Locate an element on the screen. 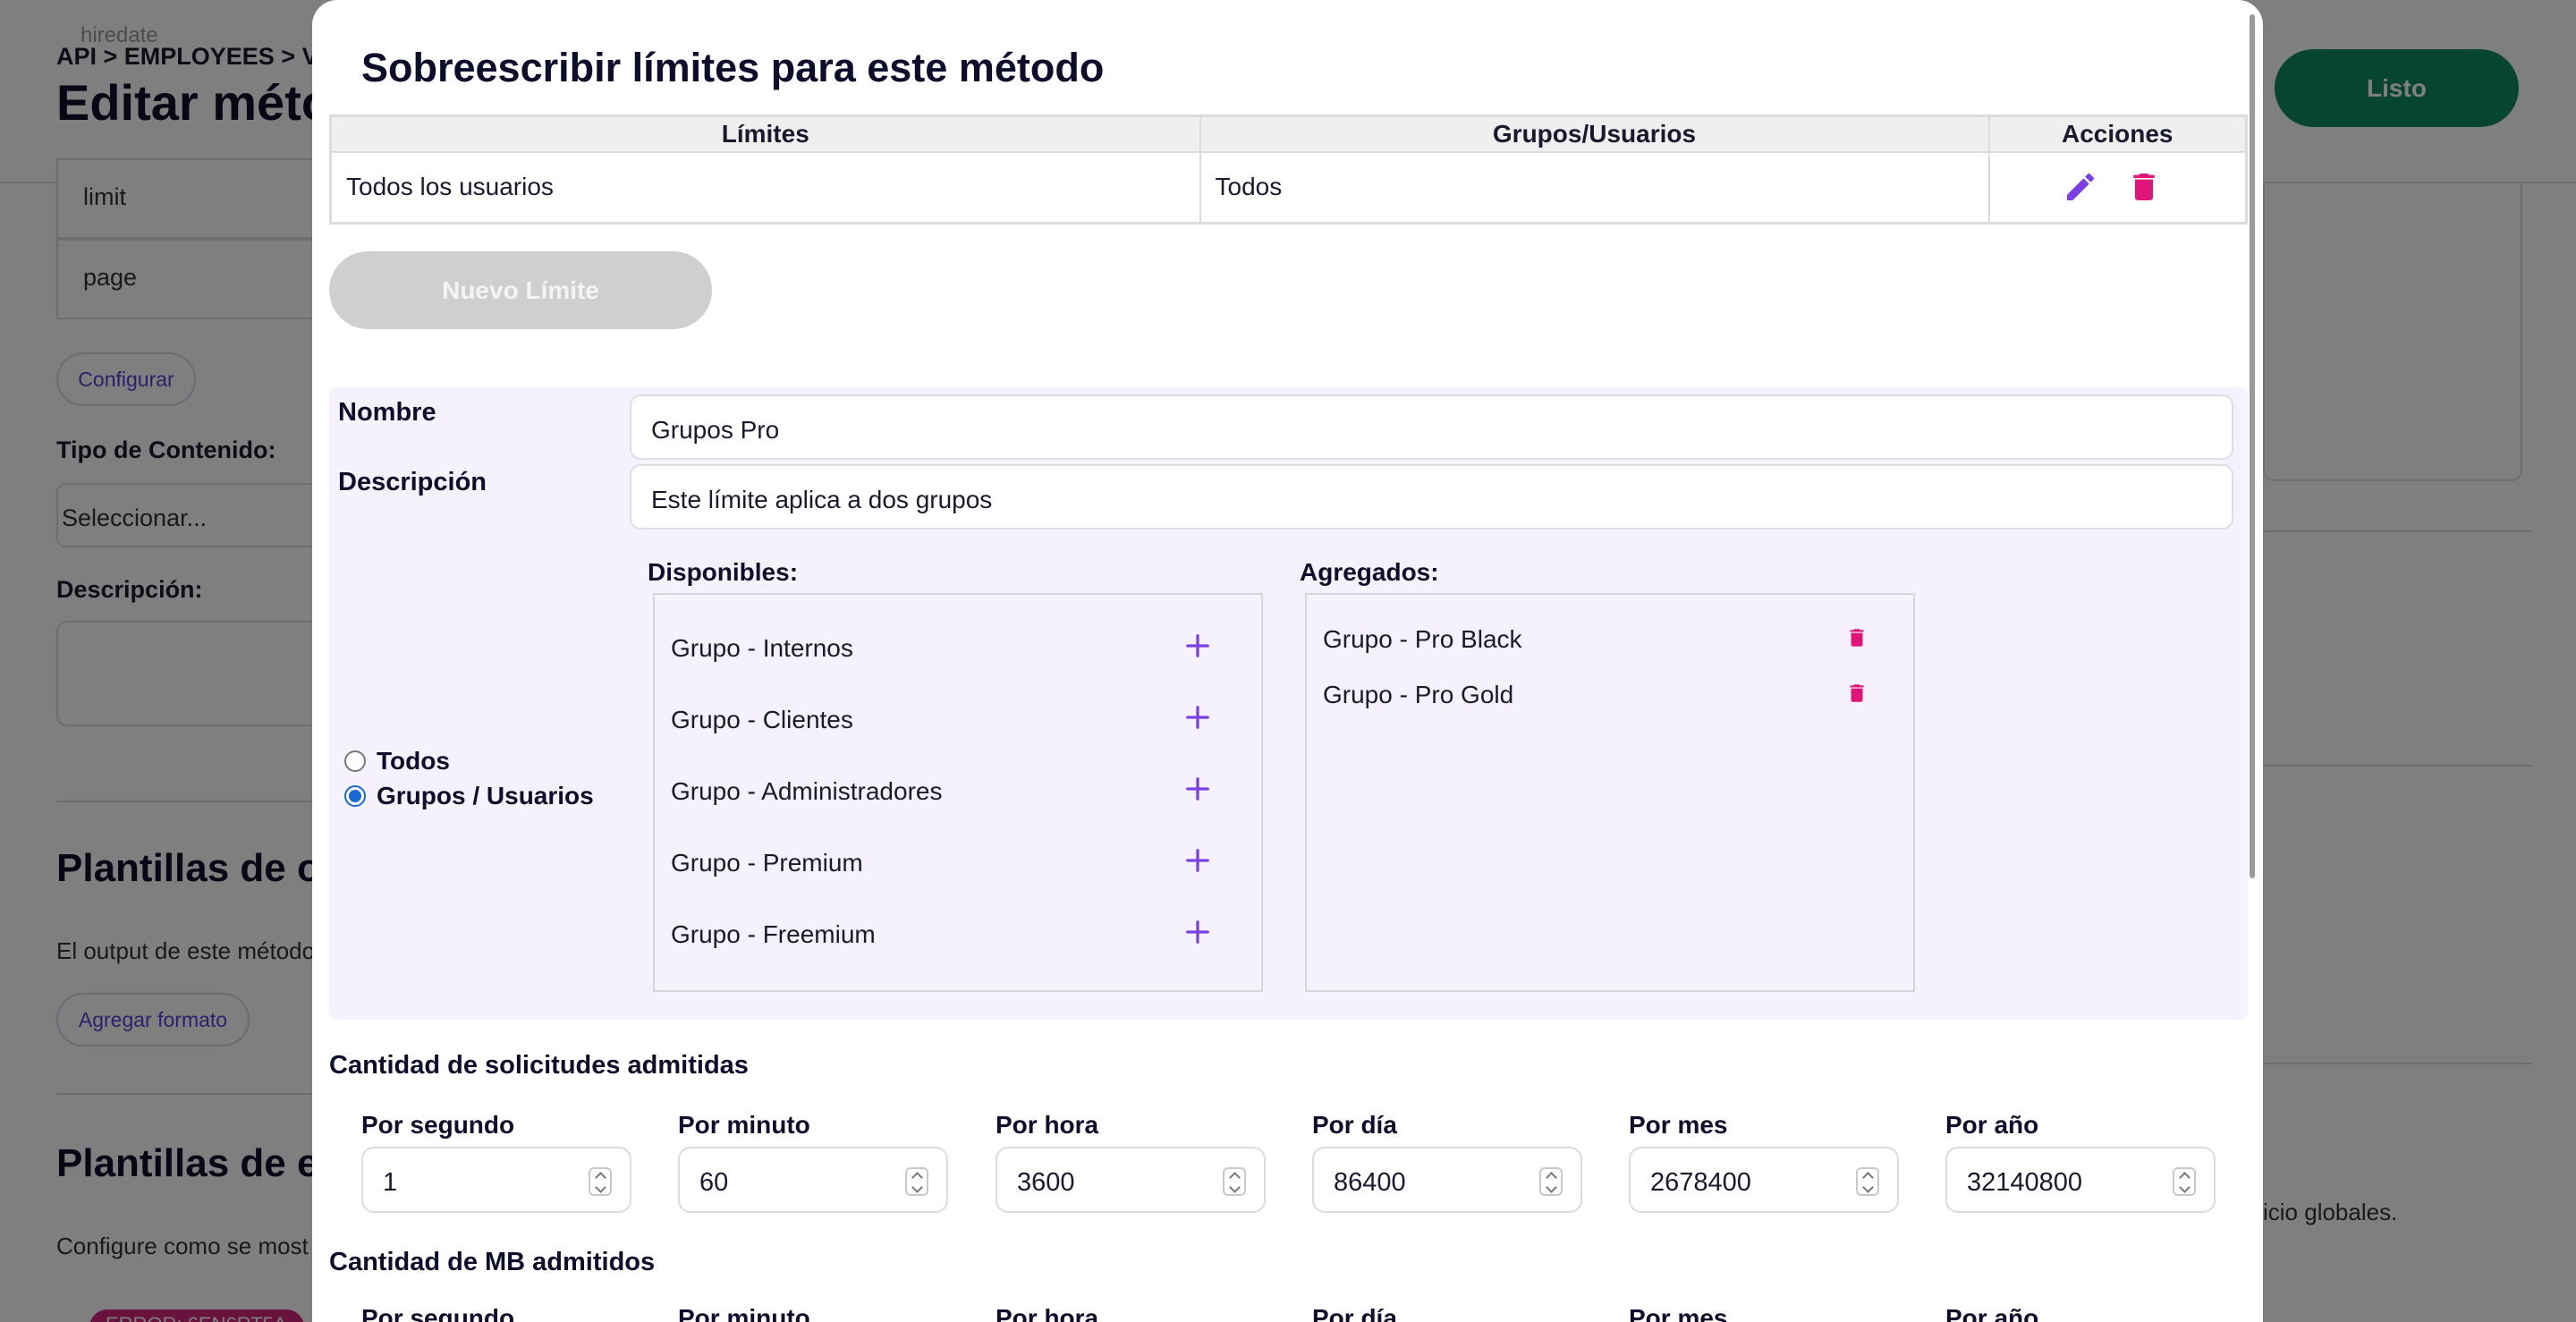 The image size is (2576, 1322). new-limit-button: Nuevo Límite is located at coordinates (520, 290).